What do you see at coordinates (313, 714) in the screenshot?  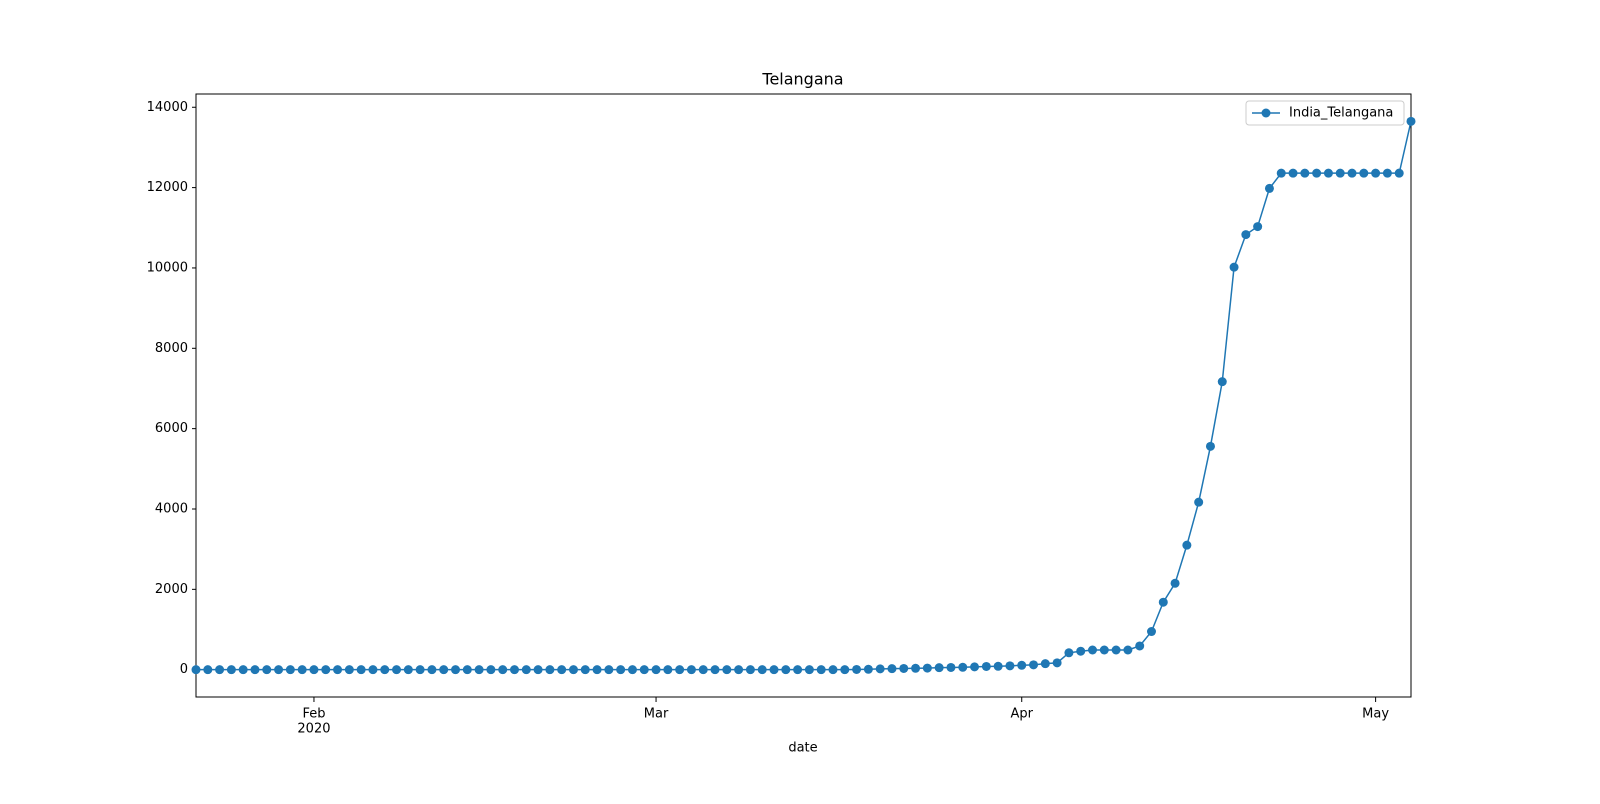 I see `x-tick-label: Feb` at bounding box center [313, 714].